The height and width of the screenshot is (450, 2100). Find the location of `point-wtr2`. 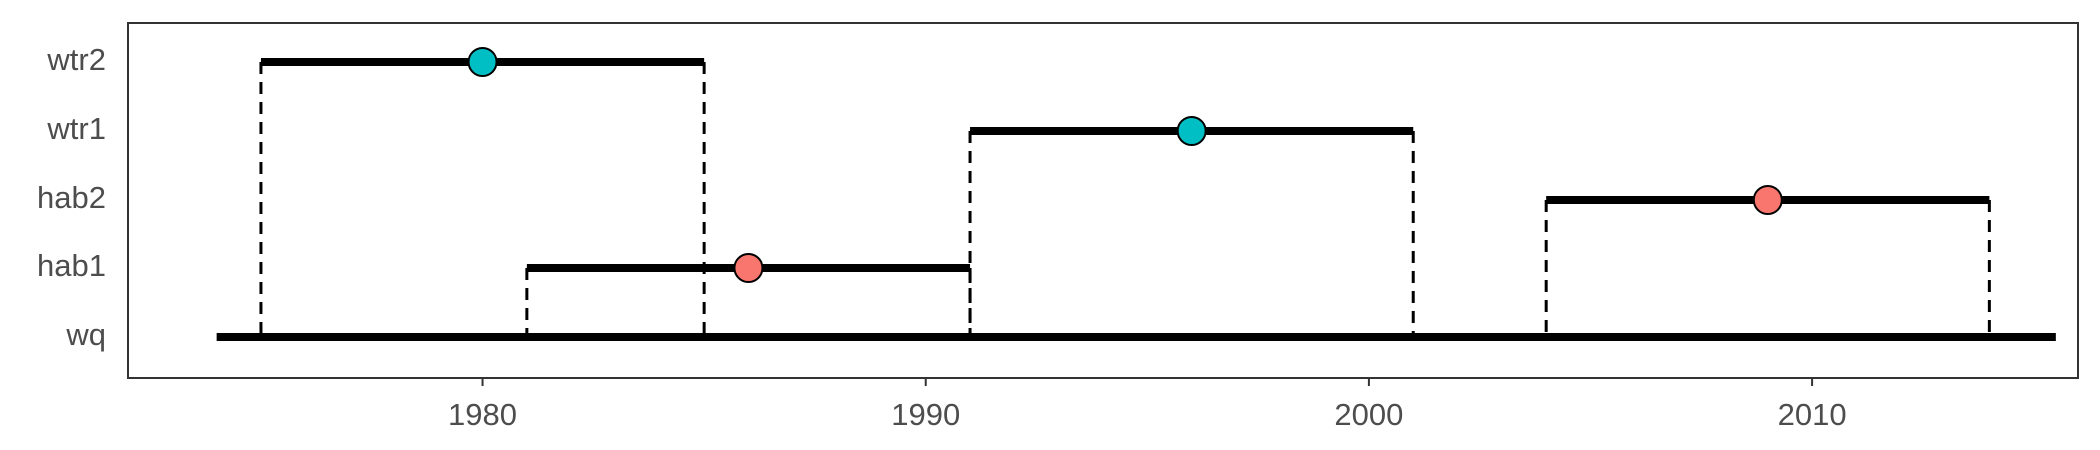

point-wtr2 is located at coordinates (482, 62).